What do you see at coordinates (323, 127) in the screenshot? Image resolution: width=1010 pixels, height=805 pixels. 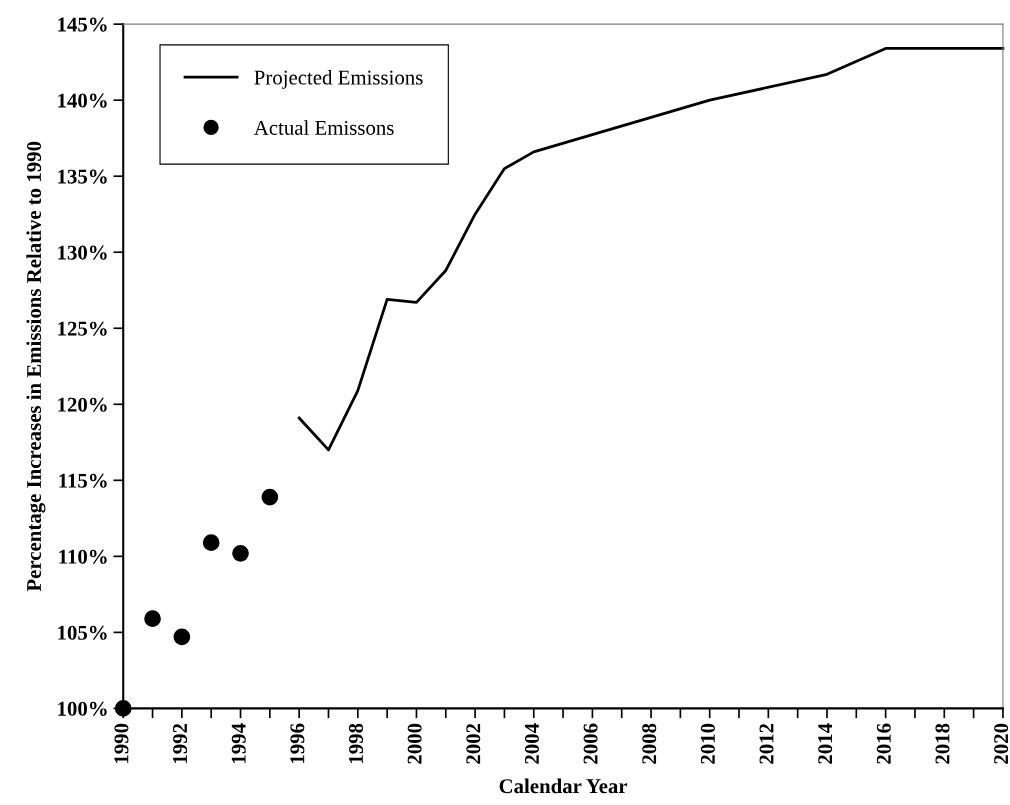 I see `legend-label: Actual Emissons` at bounding box center [323, 127].